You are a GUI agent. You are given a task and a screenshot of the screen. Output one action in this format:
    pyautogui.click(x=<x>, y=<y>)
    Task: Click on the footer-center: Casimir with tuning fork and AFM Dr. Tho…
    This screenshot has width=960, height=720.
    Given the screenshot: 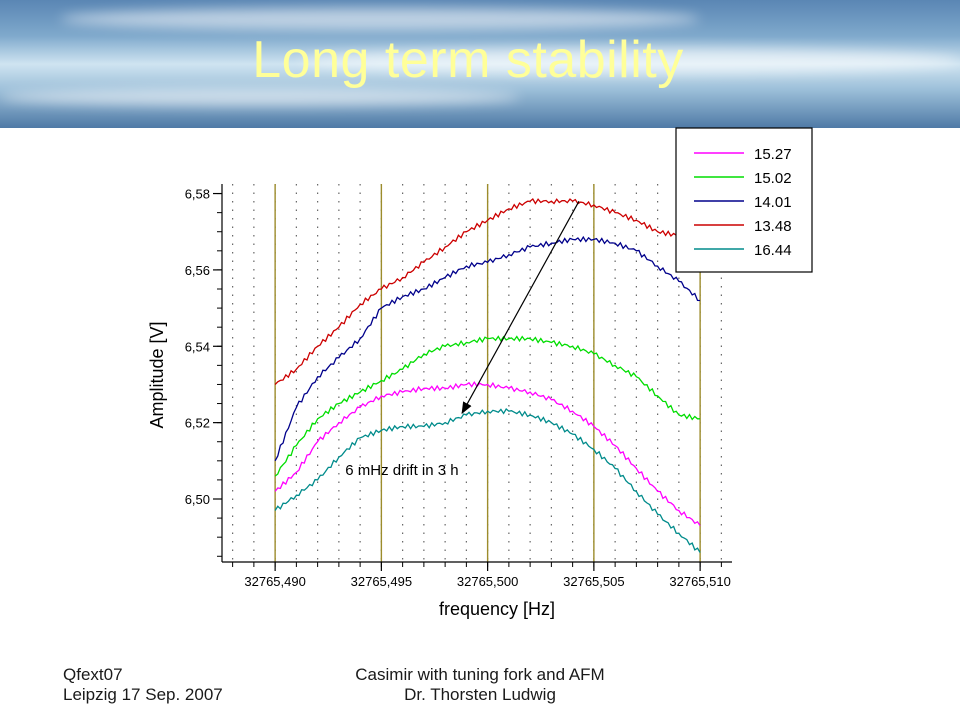 What is the action you would take?
    pyautogui.click(x=480, y=685)
    